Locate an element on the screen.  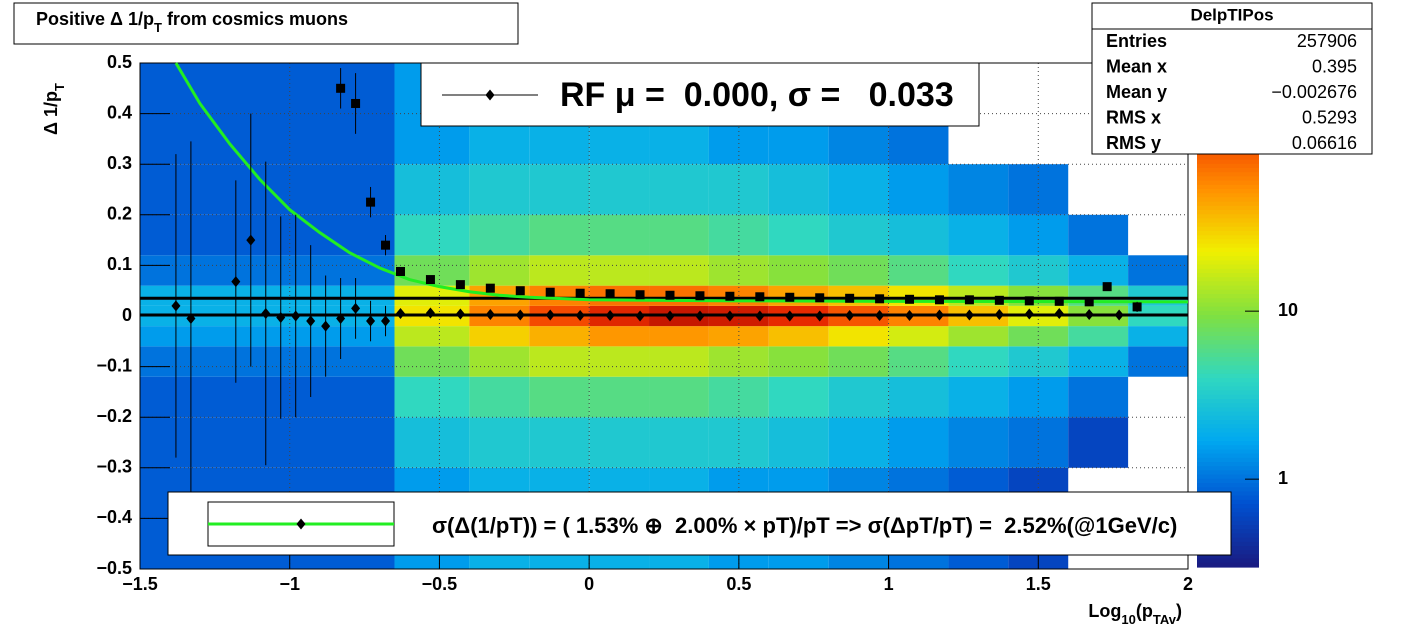
y-tick-label: 0.3 is located at coordinates (119, 163).